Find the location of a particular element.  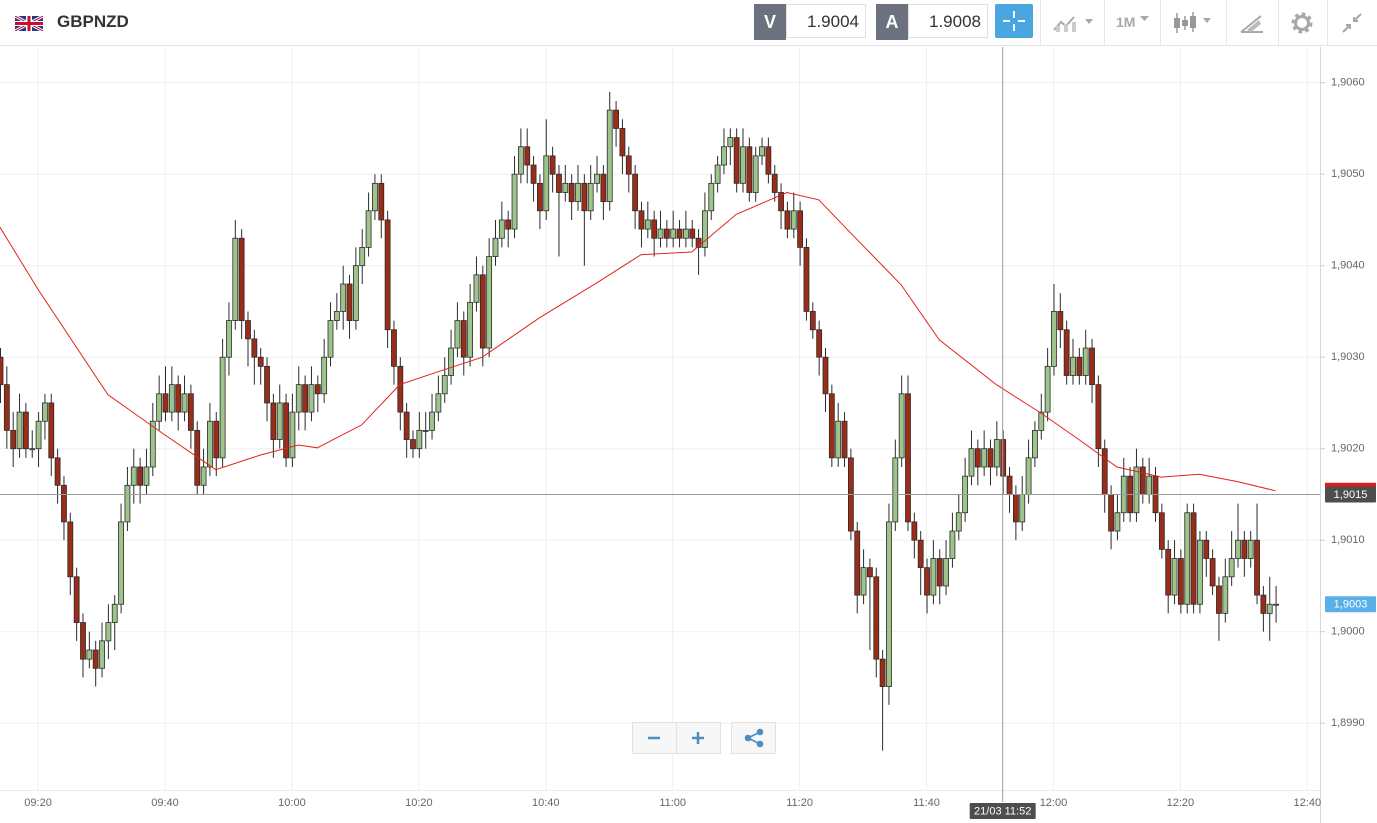

share-button is located at coordinates (753, 738).